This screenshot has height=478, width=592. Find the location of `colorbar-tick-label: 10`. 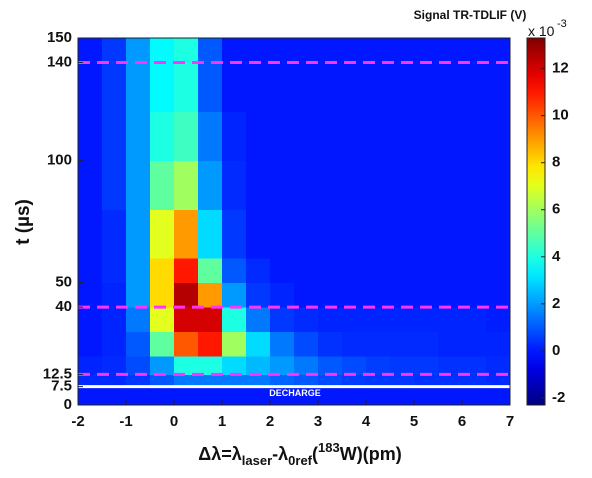

colorbar-tick-label: 10 is located at coordinates (560, 115).